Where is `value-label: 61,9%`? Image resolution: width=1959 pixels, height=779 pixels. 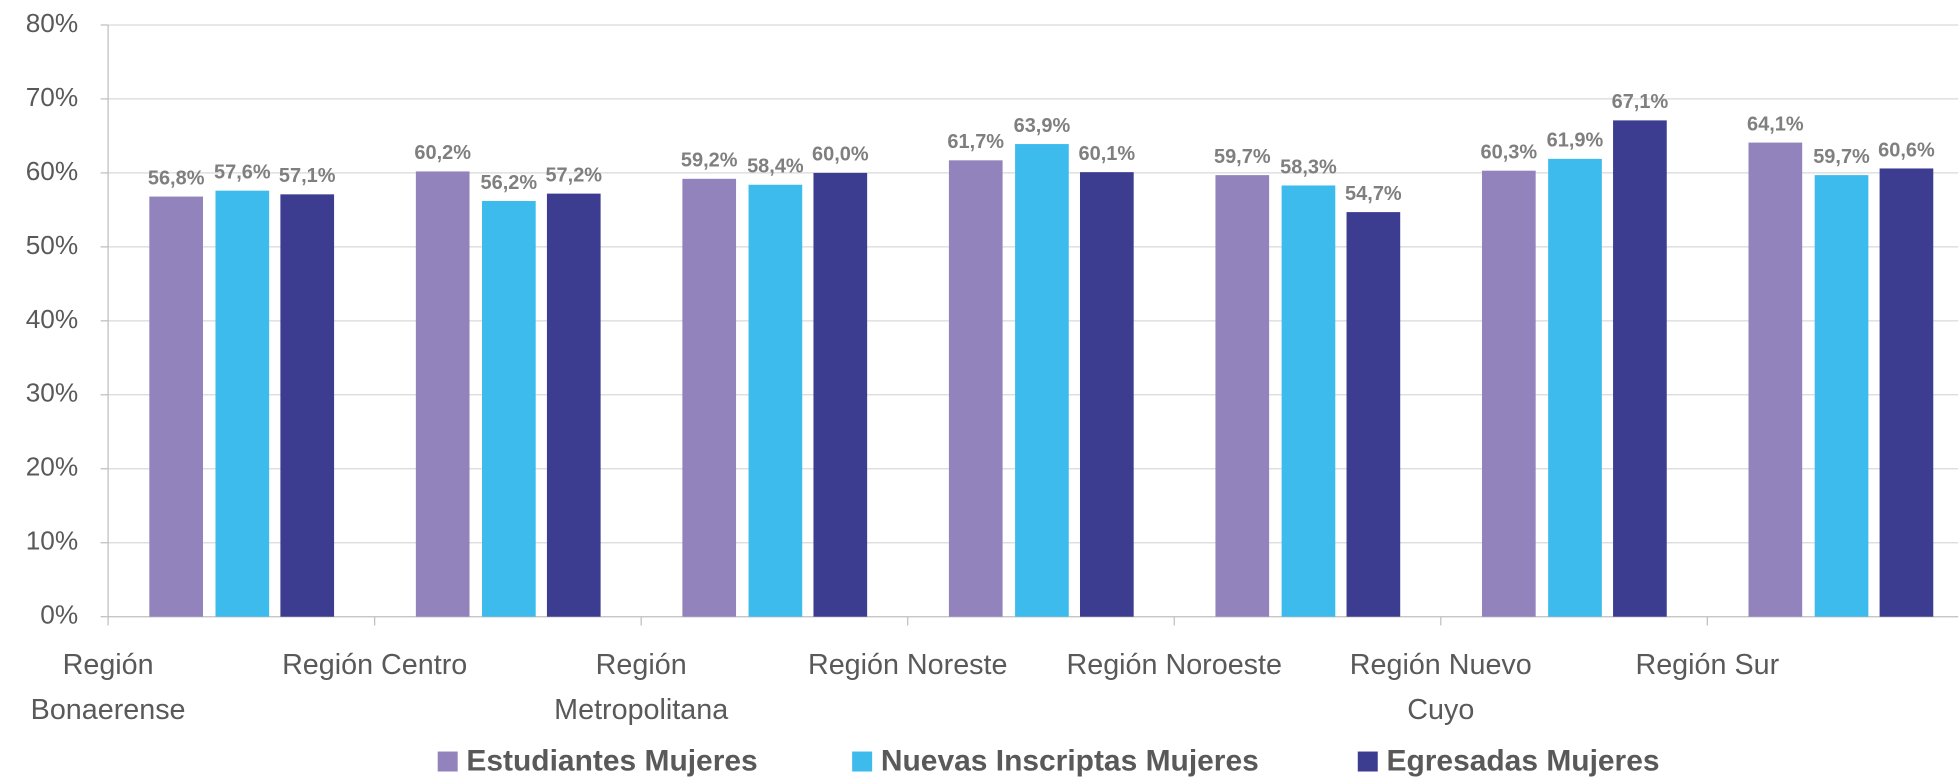 value-label: 61,9% is located at coordinates (1575, 141).